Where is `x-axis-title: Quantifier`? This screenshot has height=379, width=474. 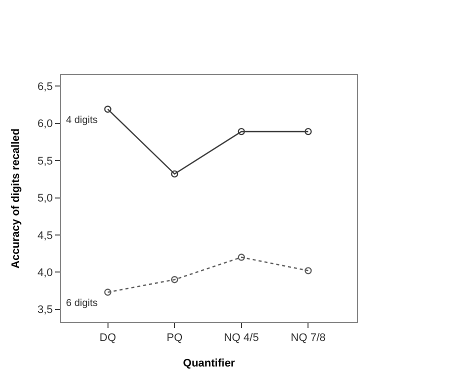 x-axis-title: Quantifier is located at coordinates (209, 363).